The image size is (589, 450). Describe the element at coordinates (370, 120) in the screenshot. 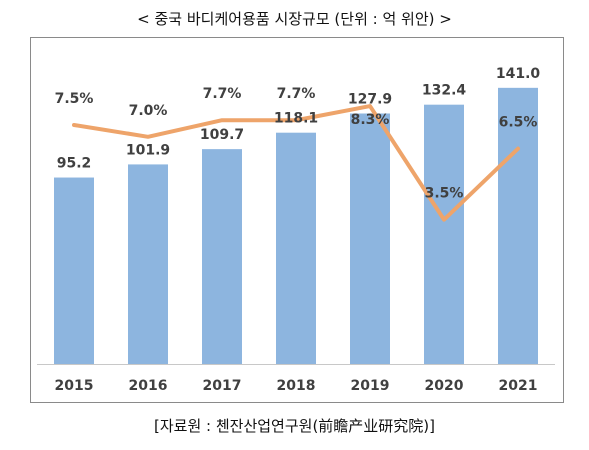

I see `growth-rate-label: 8.3%` at that location.